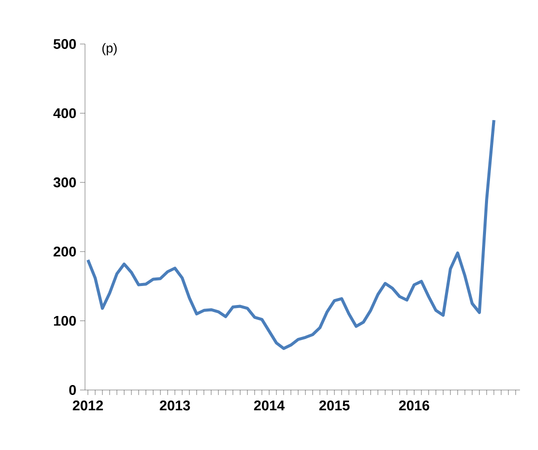  What do you see at coordinates (87, 405) in the screenshot?
I see `x-tick-label: 2012` at bounding box center [87, 405].